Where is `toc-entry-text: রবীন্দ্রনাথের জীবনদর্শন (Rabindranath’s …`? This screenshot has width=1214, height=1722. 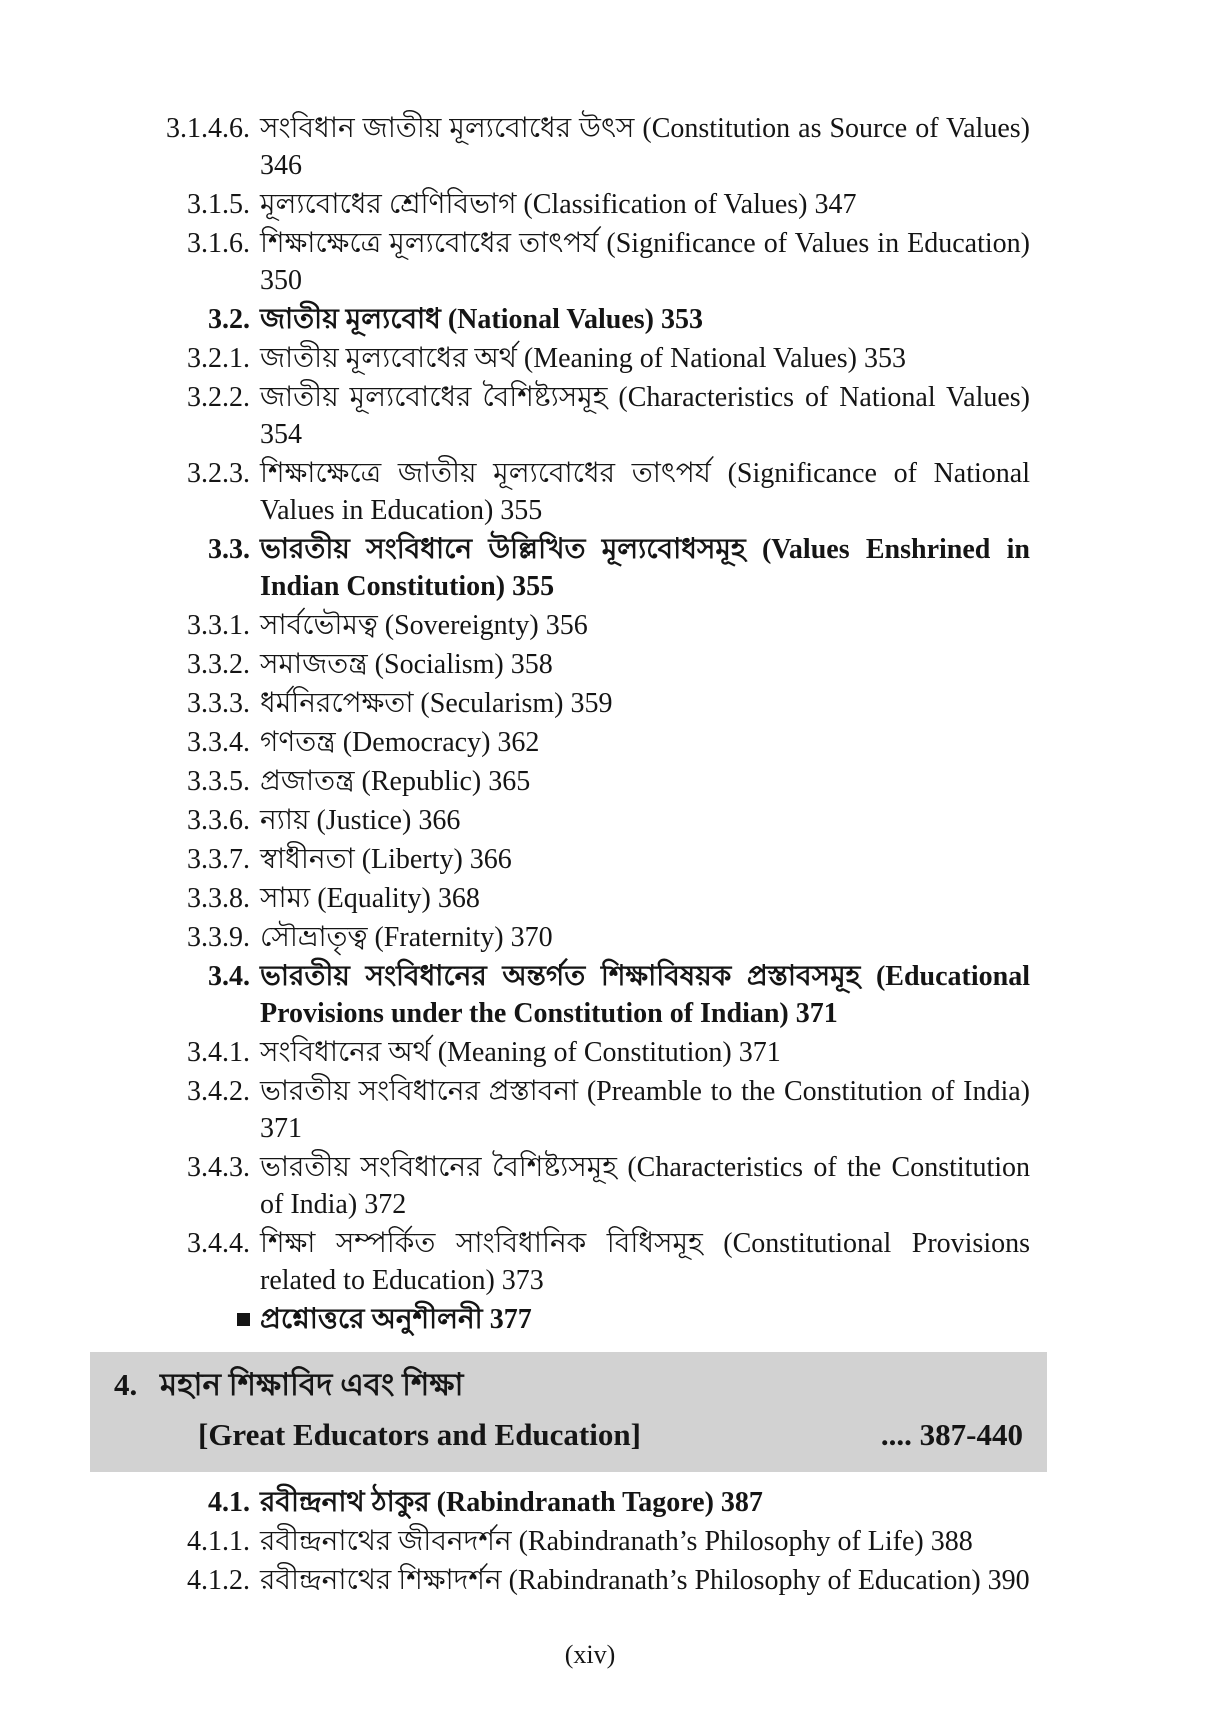 toc-entry-text: রবীন্দ্রনাথের জীবনদর্শন (Rabindranath’s … is located at coordinates (645, 1541).